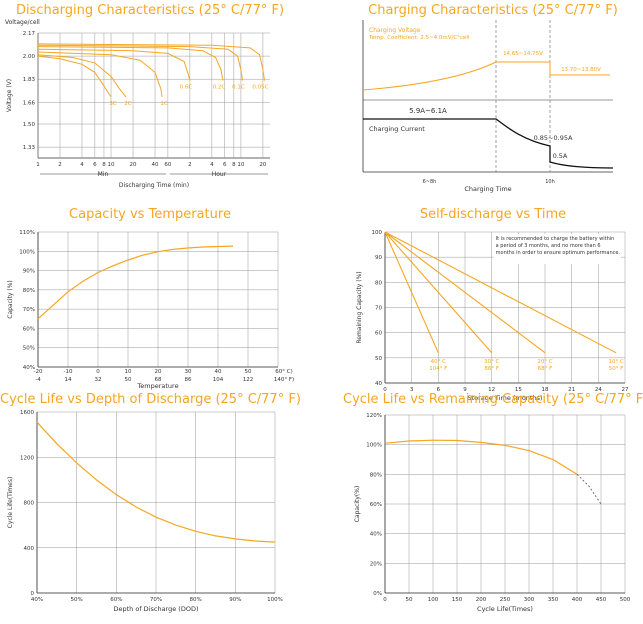  What do you see at coordinates (397, 129) in the screenshot?
I see `current-legend: Charging Current` at bounding box center [397, 129].